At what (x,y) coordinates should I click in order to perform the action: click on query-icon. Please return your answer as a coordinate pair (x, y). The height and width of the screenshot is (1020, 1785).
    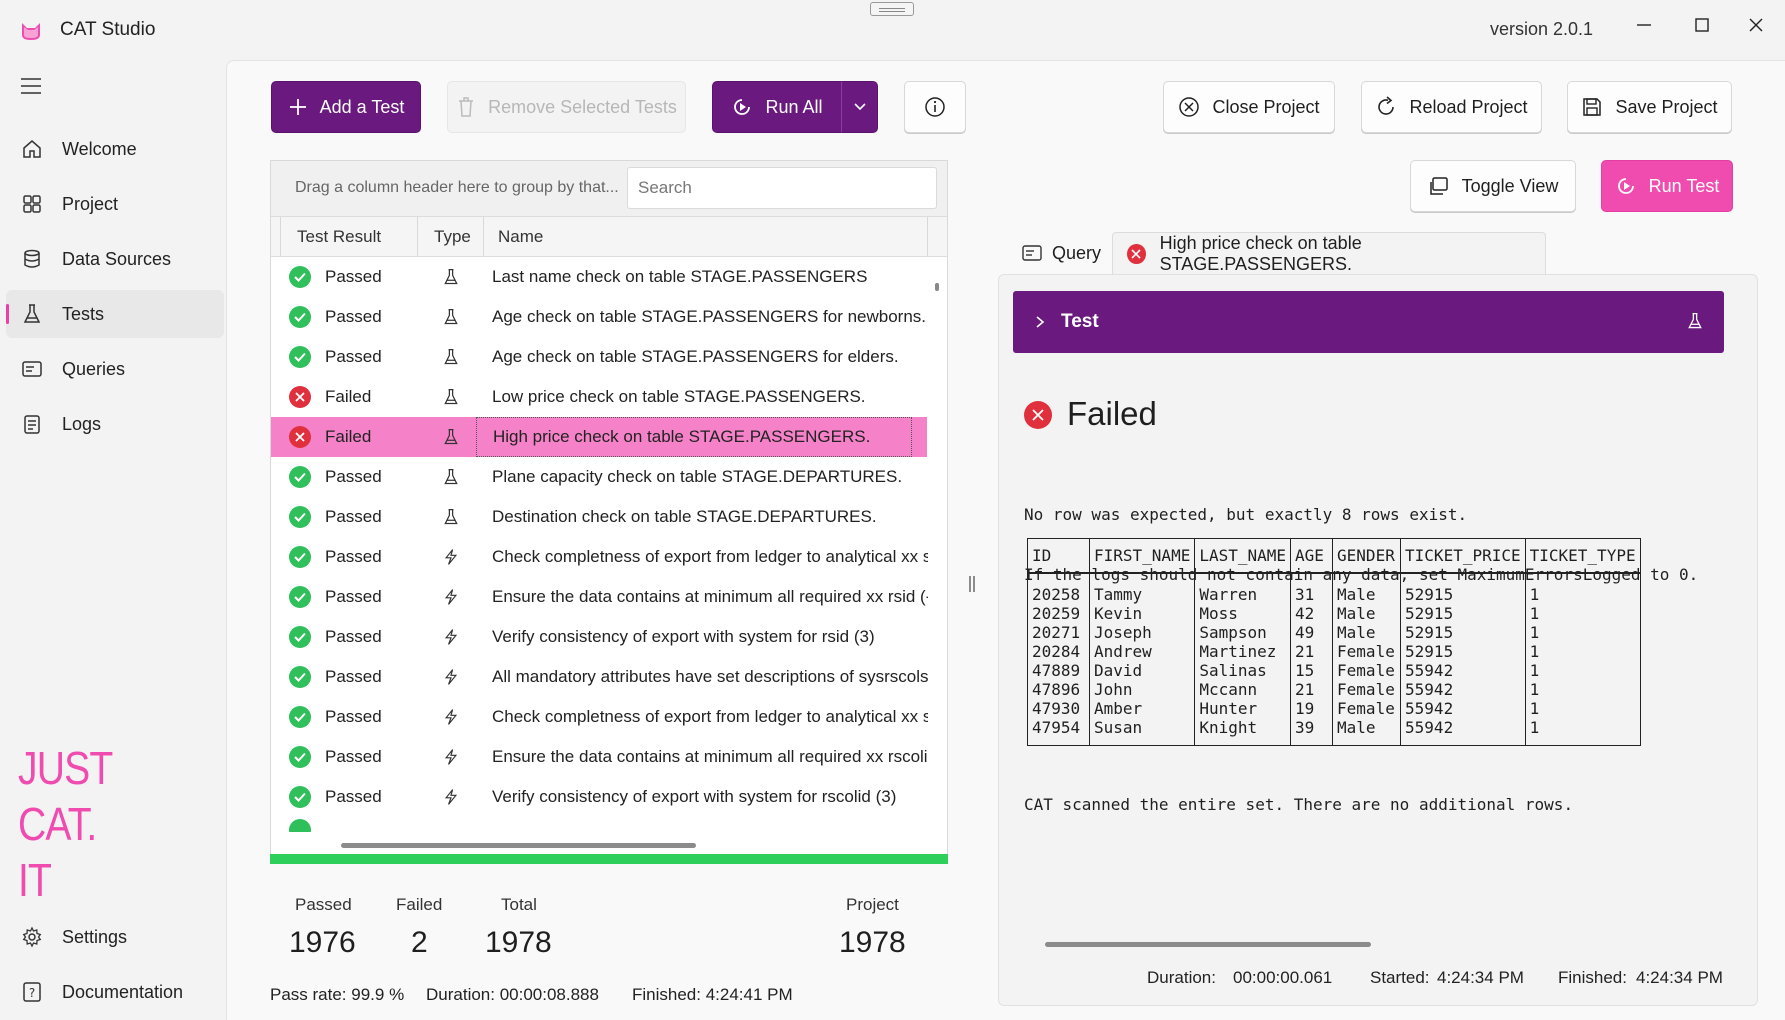
    Looking at the image, I should click on (1032, 253).